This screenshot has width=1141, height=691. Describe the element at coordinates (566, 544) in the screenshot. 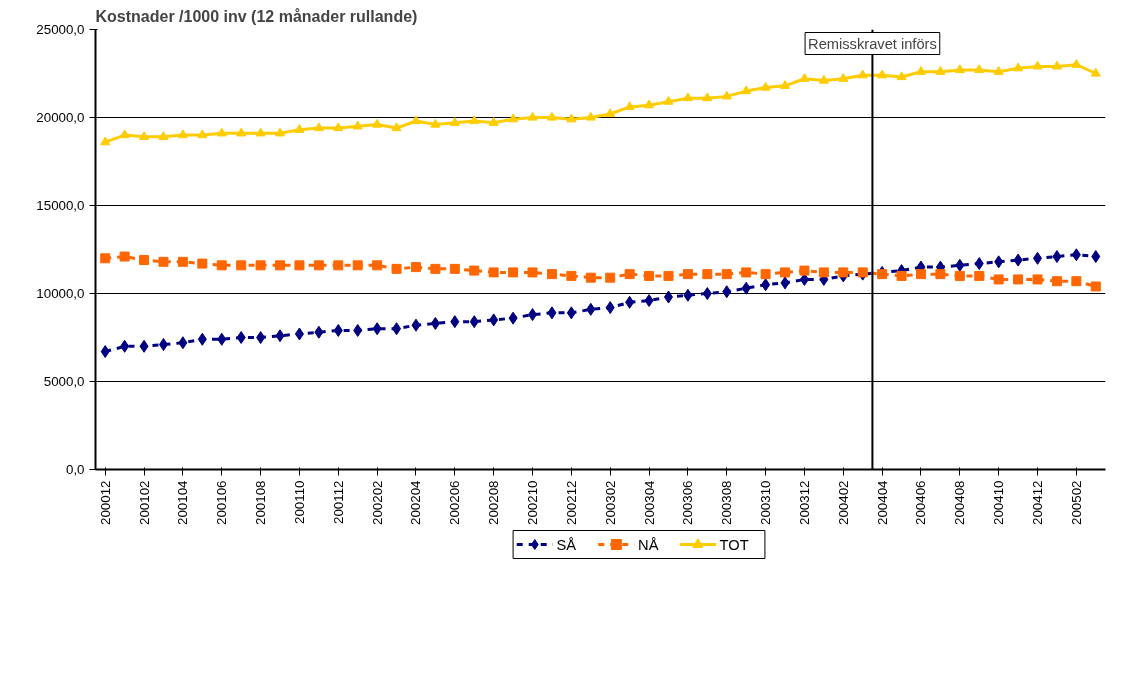

I see `legend-label: SÅ` at that location.